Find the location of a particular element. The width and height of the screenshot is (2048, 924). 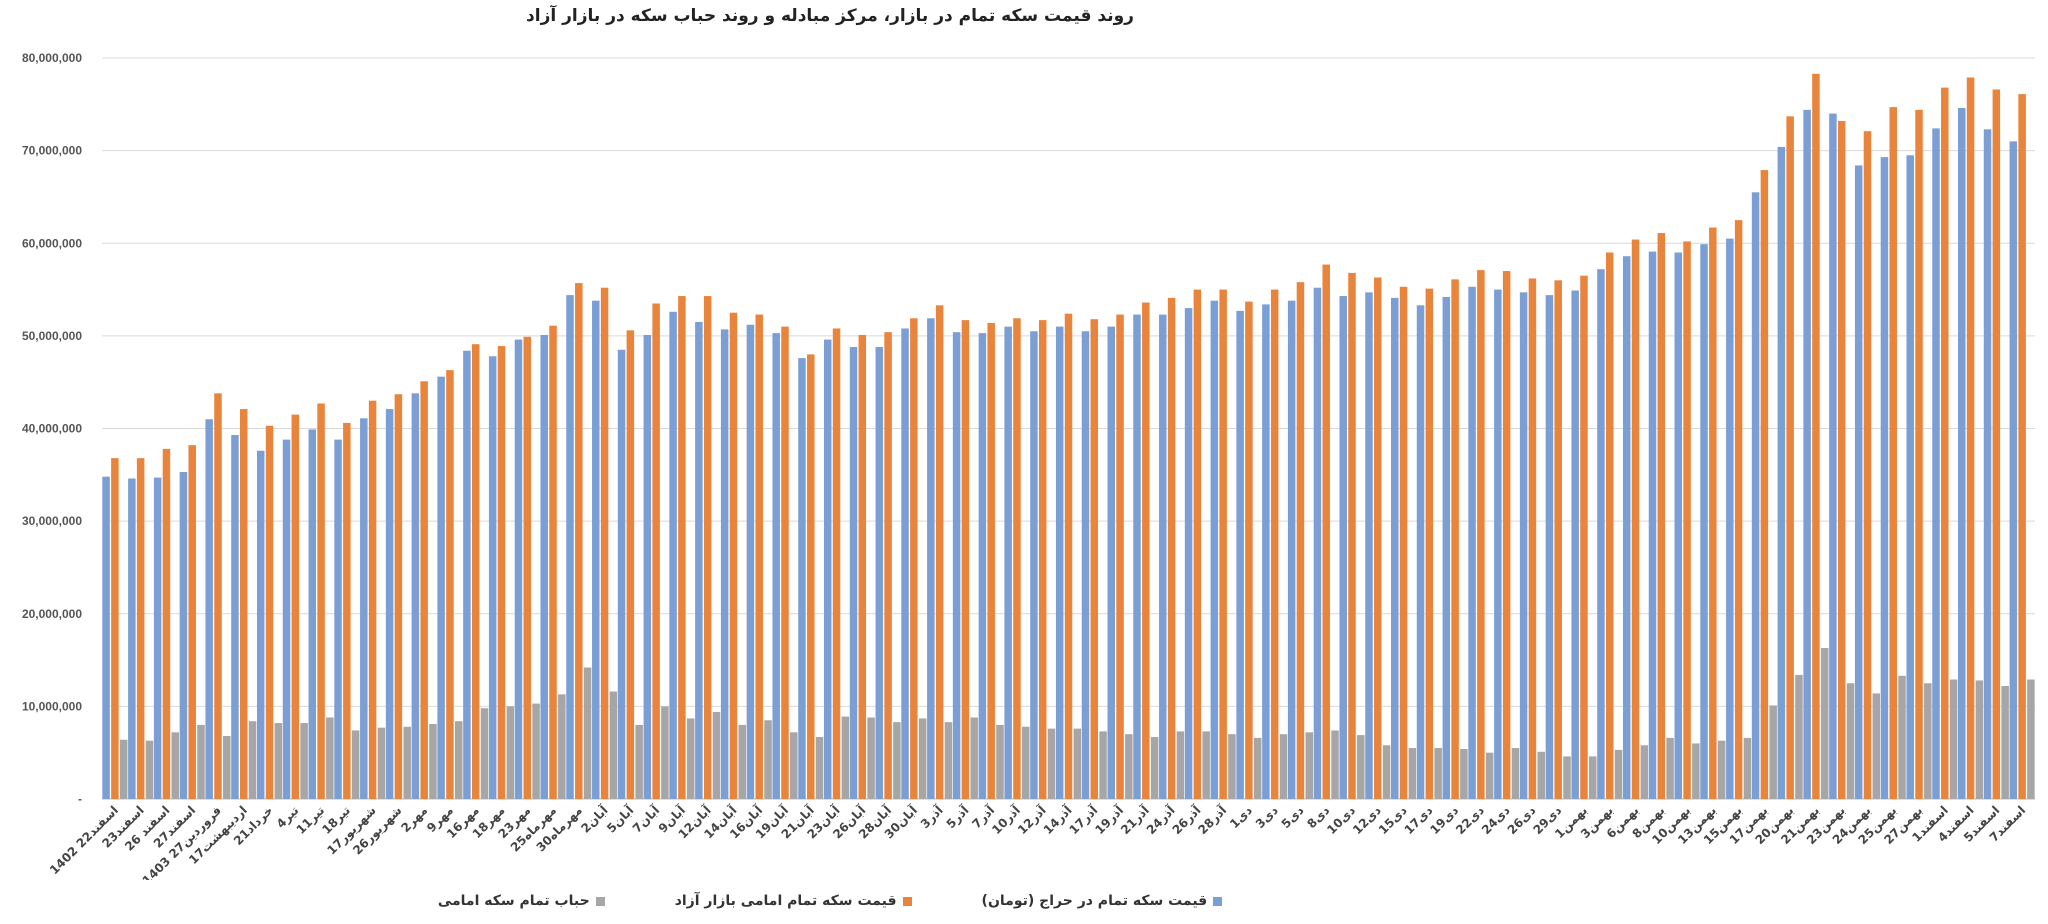

y-tick-label: 60,000,000 is located at coordinates (52, 243).